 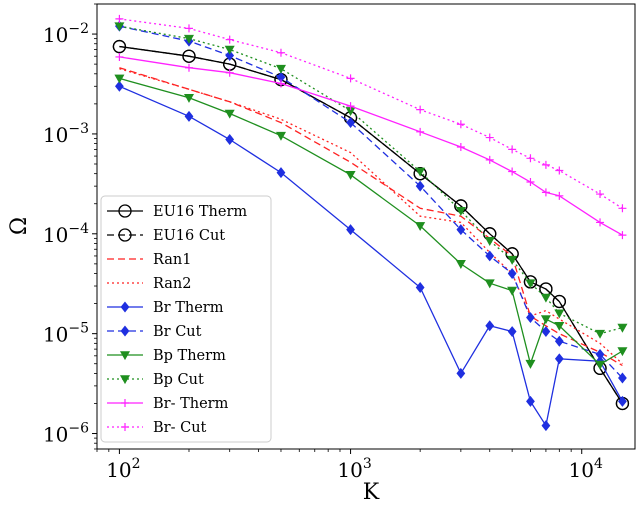 I want to click on legend-label: Bp Cut, so click(x=178, y=380).